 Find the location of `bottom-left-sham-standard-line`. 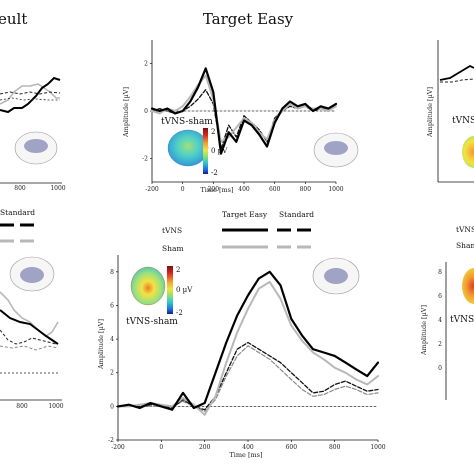

bottom-left-sham-standard-line is located at coordinates (29, 348).